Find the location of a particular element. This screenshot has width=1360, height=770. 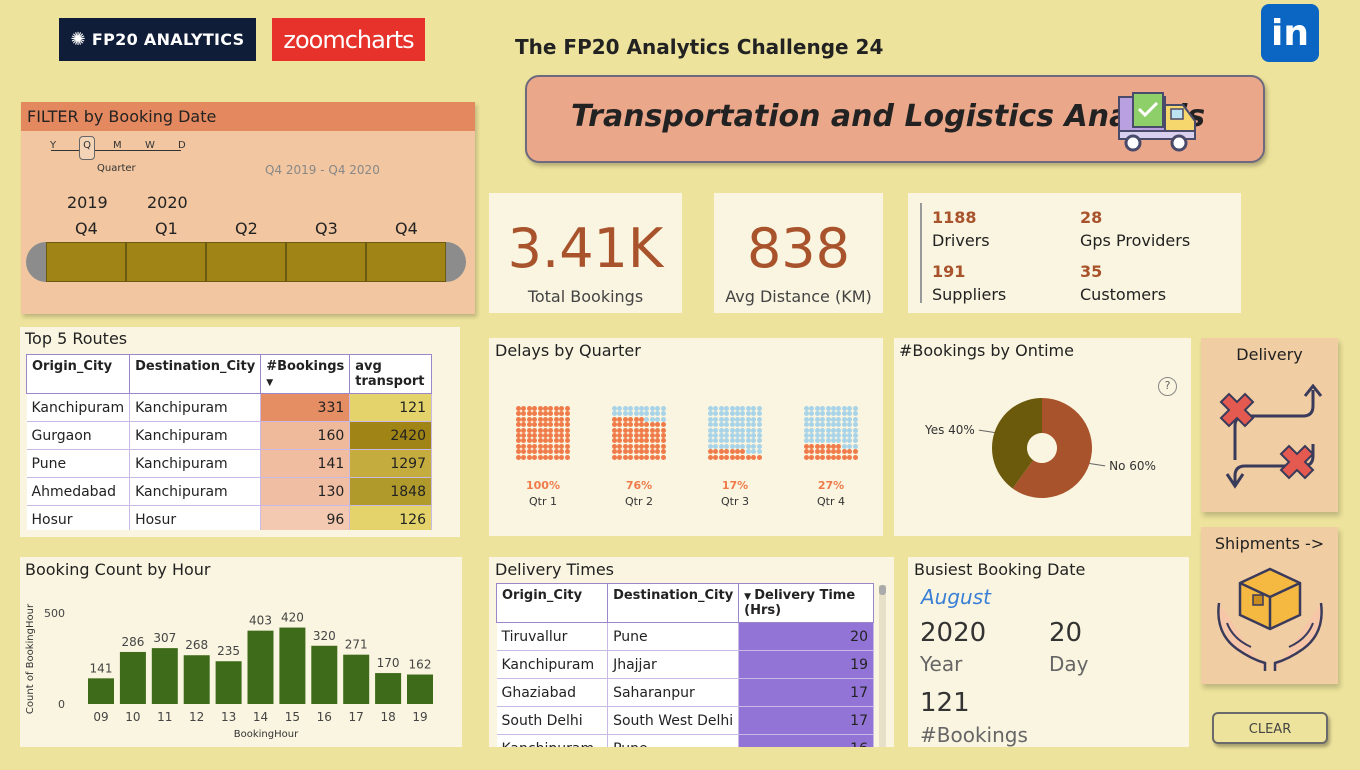

column-header-sorted: #Bookings ▼ is located at coordinates (305, 374).